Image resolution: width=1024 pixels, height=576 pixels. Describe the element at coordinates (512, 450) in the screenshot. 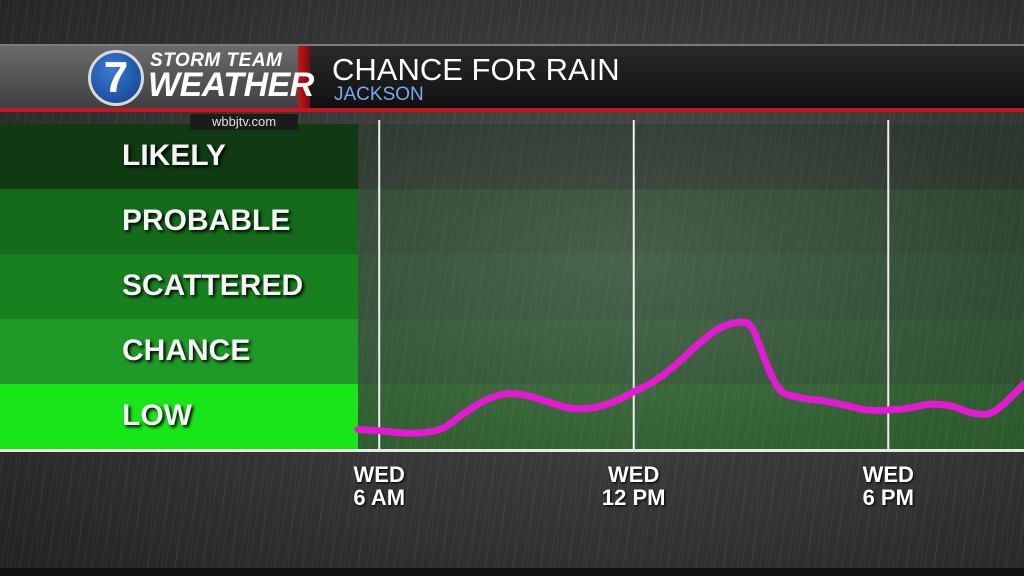

I see `x-axis-baseline` at that location.